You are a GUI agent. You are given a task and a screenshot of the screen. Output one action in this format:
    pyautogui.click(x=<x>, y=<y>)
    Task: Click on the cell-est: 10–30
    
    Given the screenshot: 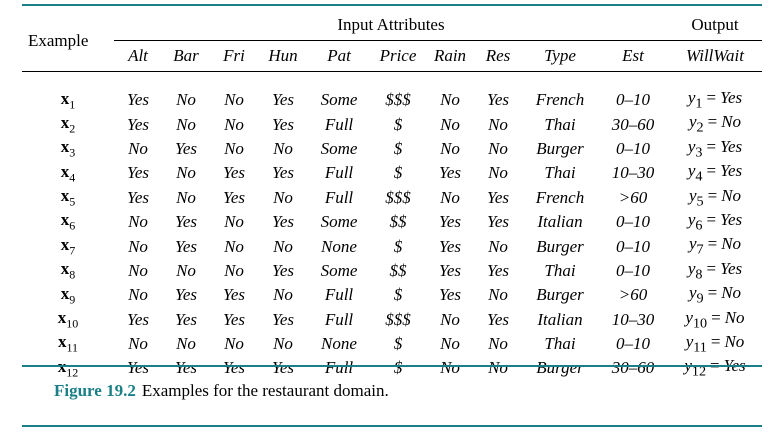 What is the action you would take?
    pyautogui.click(x=633, y=319)
    